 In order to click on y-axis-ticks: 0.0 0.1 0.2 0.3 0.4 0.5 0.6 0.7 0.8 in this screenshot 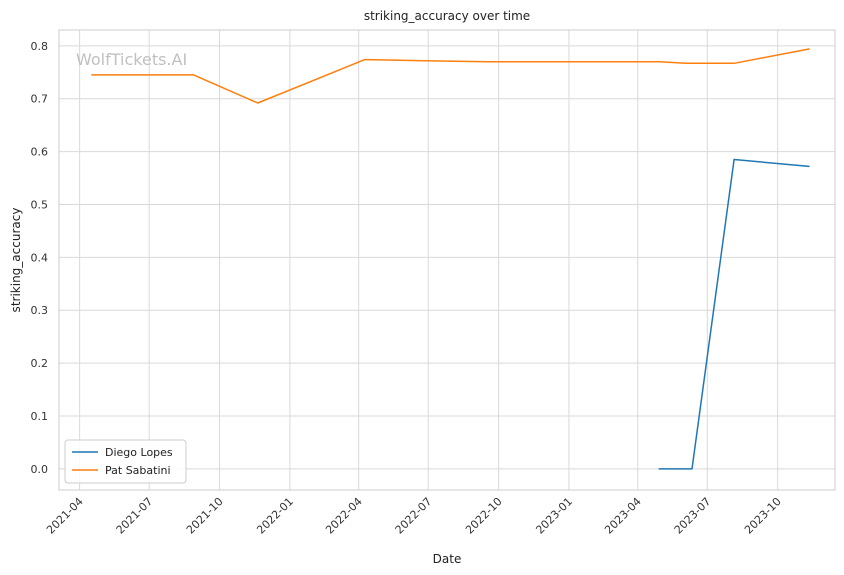, I will do `click(40, 258)`.